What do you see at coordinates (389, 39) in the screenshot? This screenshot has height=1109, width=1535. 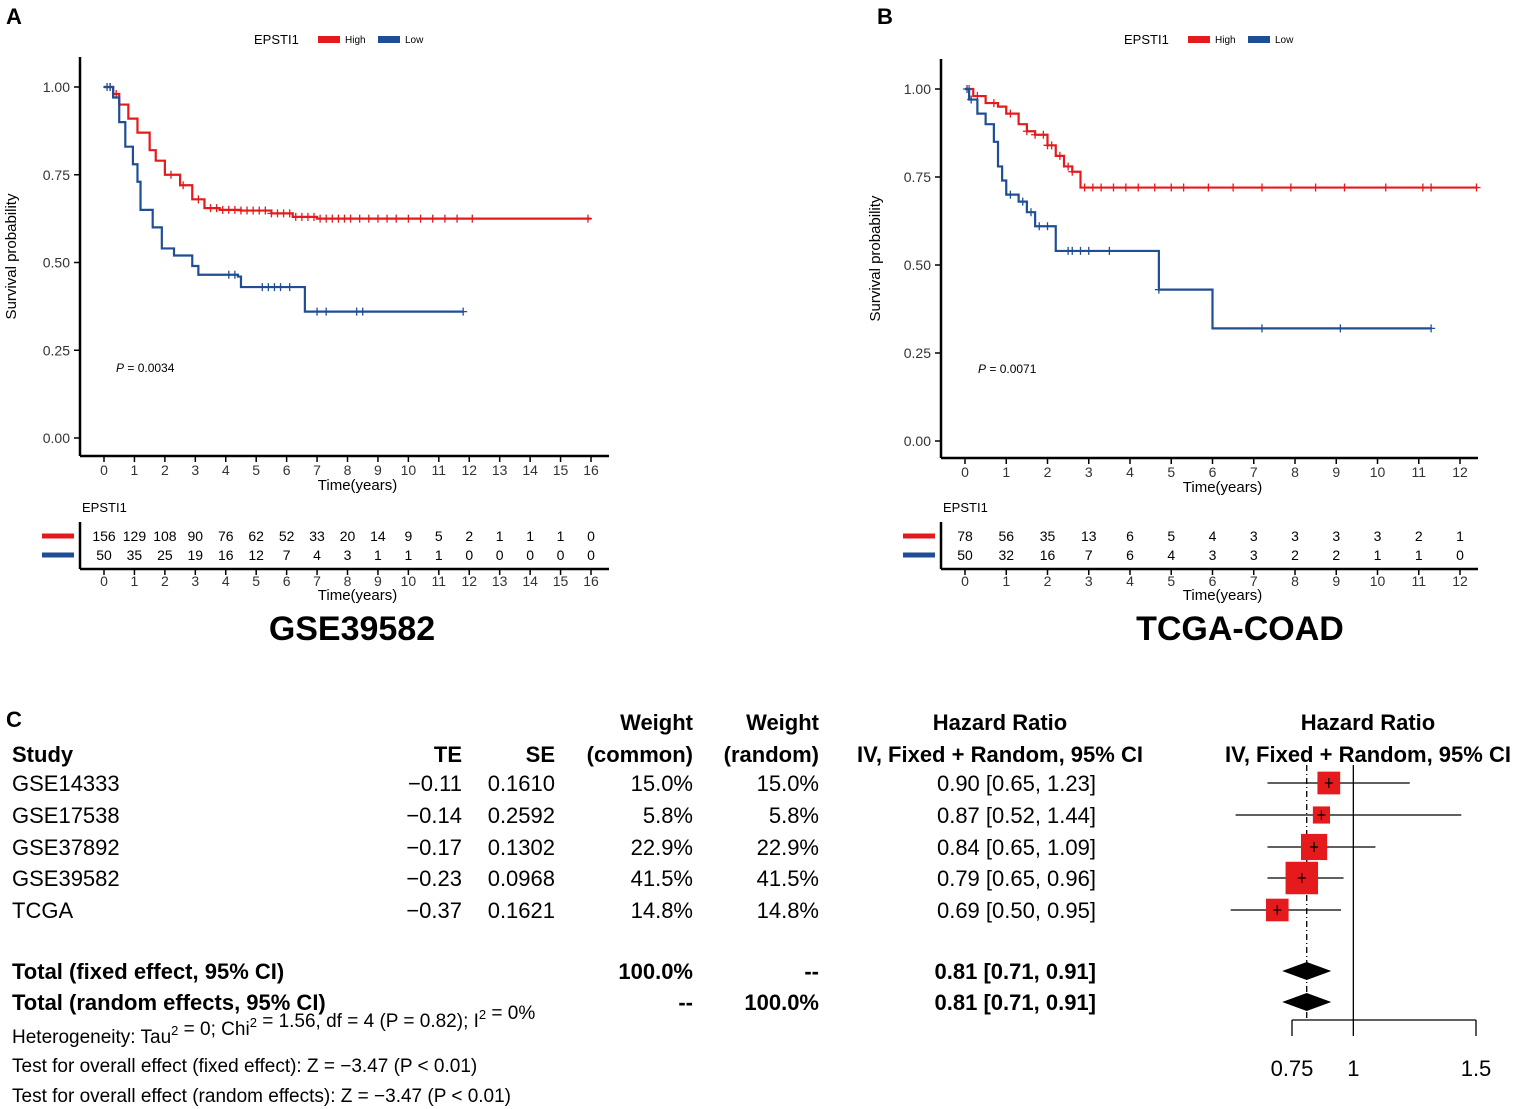 I see `legend-swatch-low` at bounding box center [389, 39].